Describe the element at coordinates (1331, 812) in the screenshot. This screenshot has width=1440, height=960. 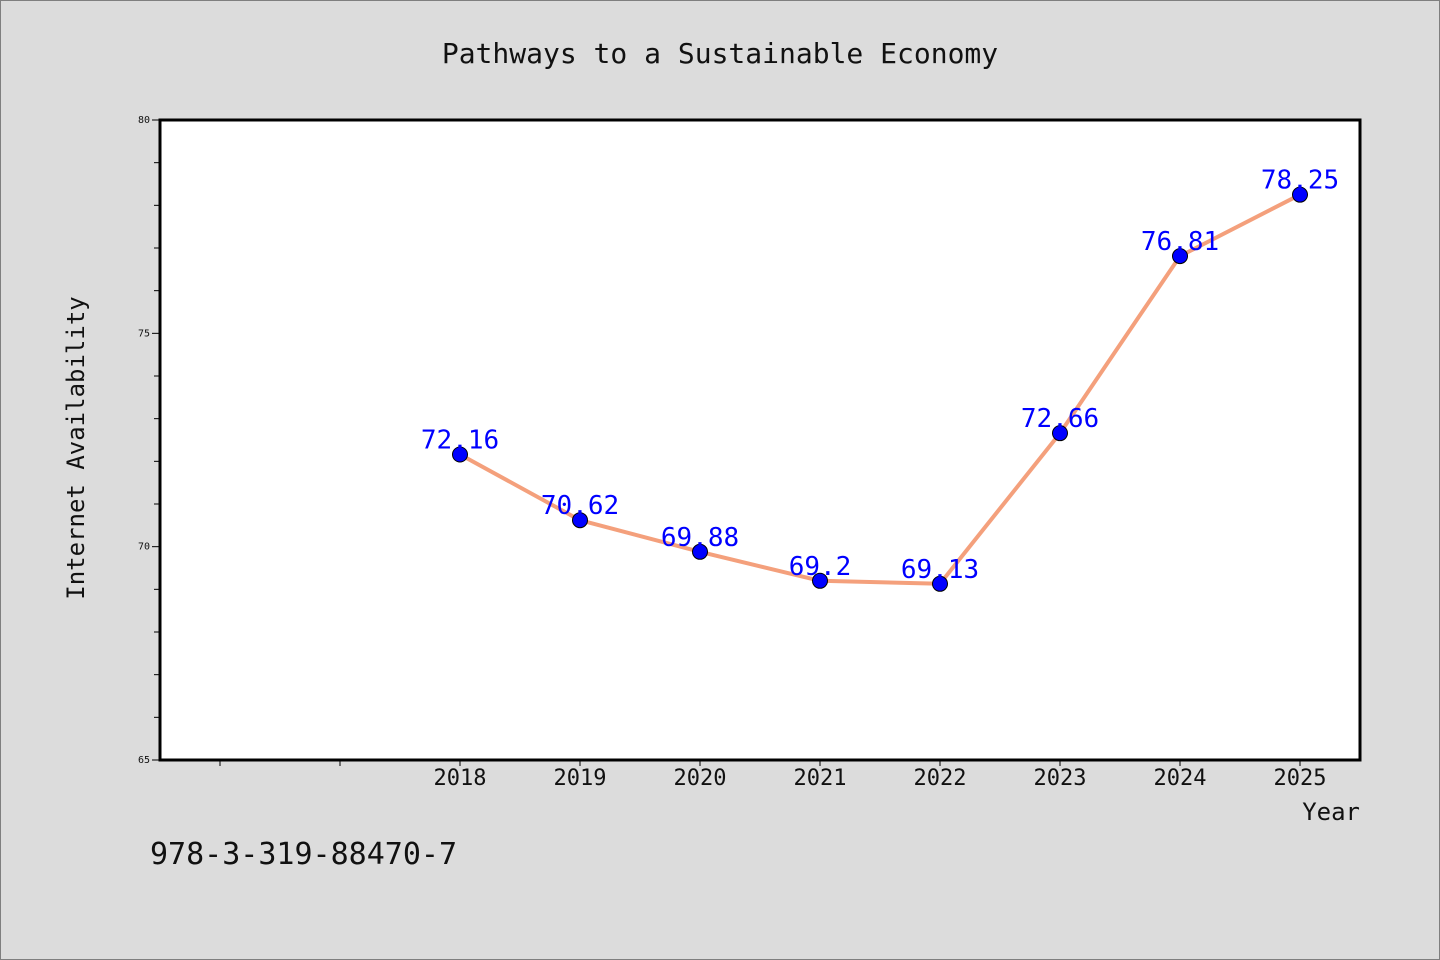
I see `x-axis-label: Year` at that location.